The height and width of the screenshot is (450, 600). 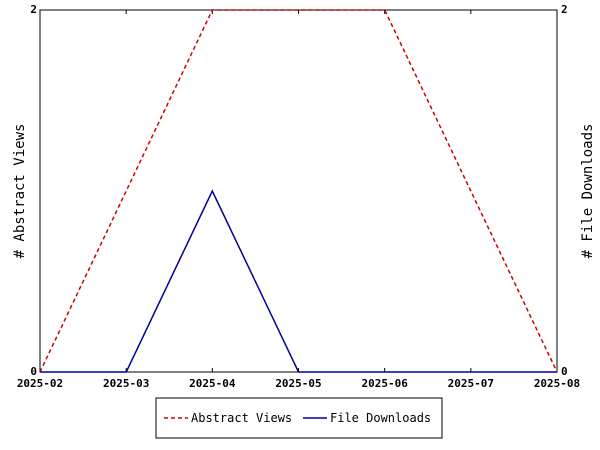 I want to click on x-tick-label: 2025-04, so click(x=212, y=383).